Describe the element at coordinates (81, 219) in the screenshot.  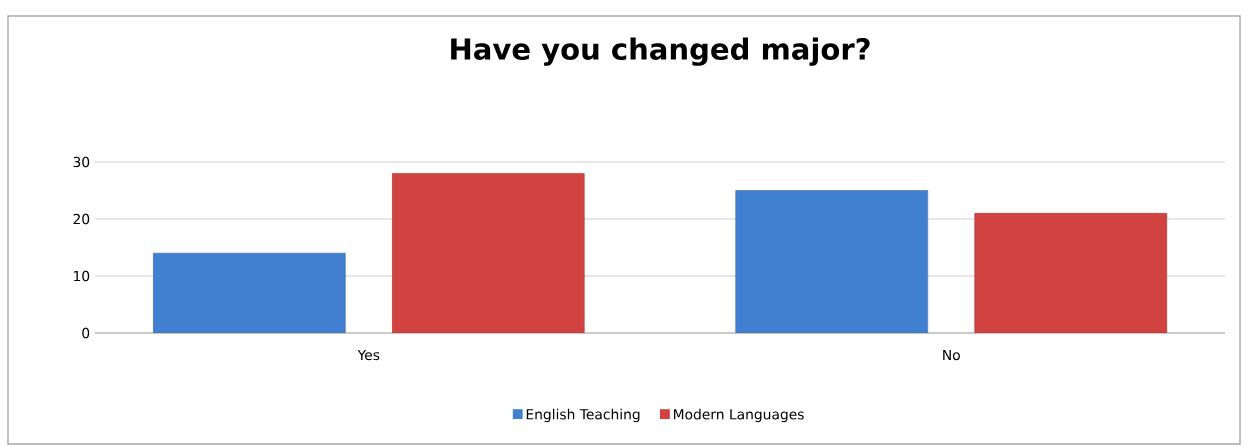
I see `y-tick-label: 20` at that location.